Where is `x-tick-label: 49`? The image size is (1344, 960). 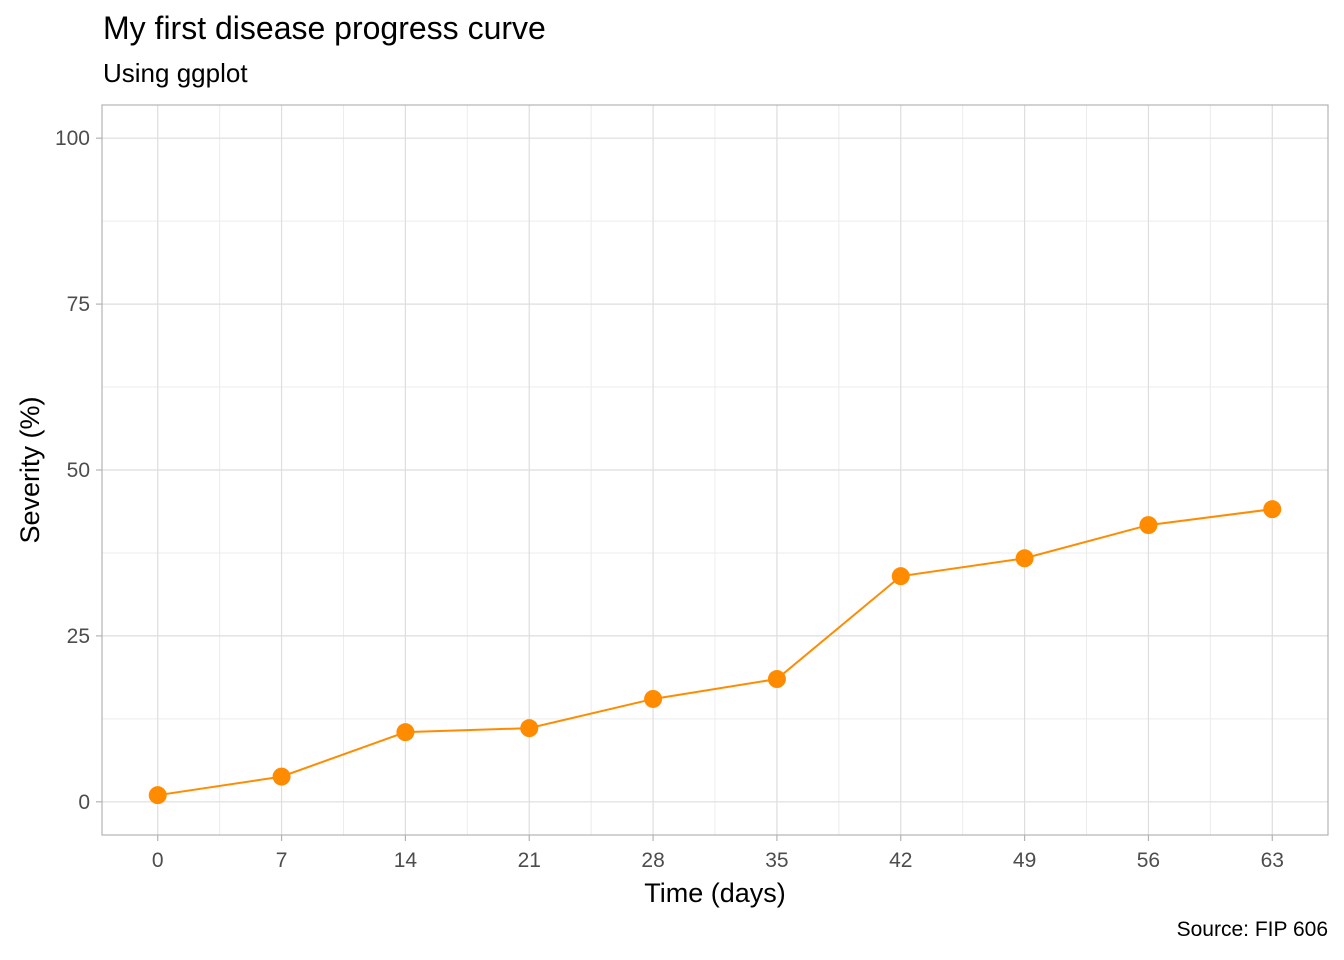 x-tick-label: 49 is located at coordinates (1024, 860).